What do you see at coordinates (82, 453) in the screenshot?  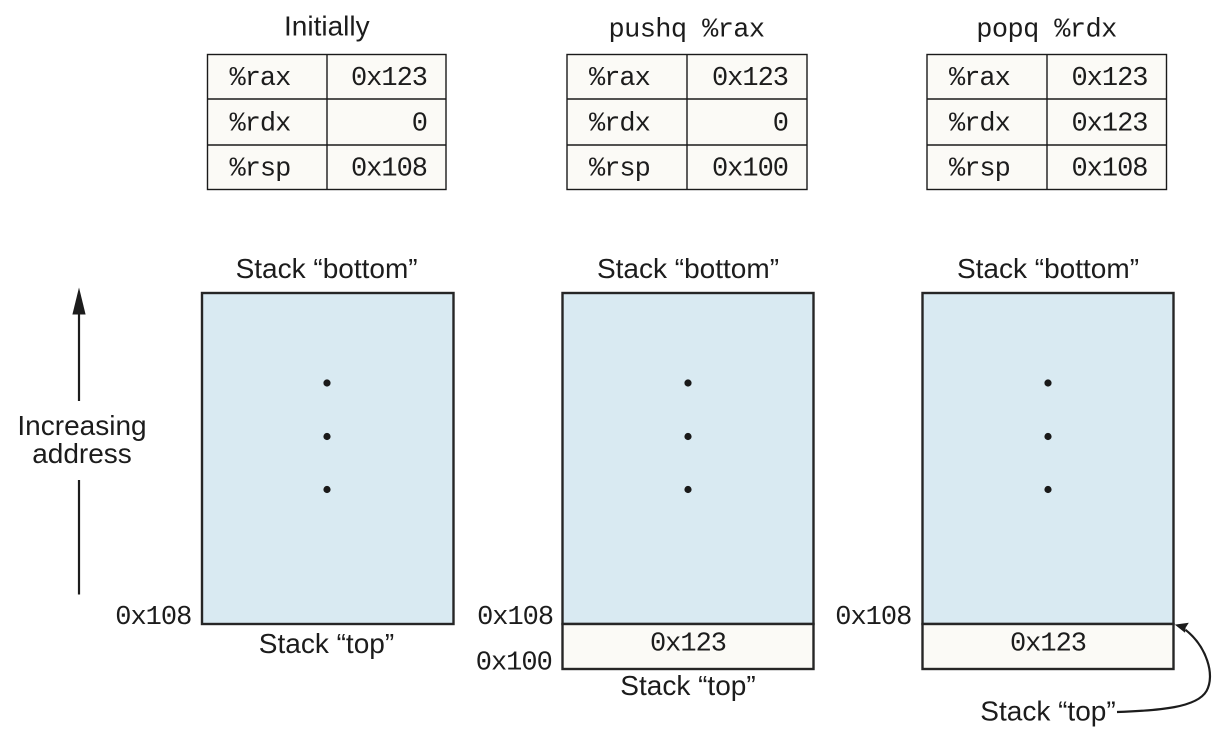 I see `svg-text: address` at bounding box center [82, 453].